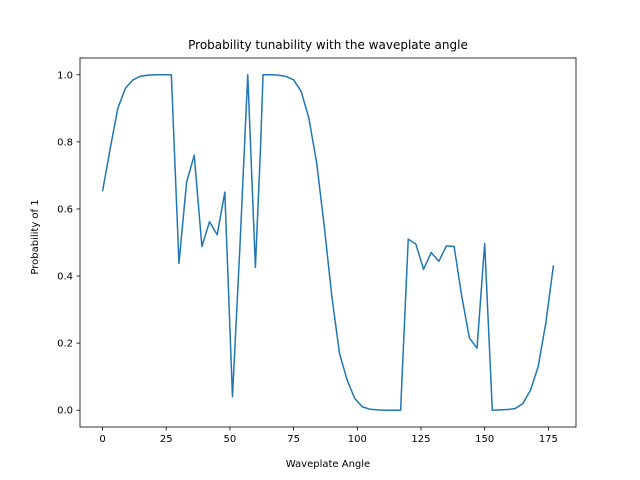  Describe the element at coordinates (328, 436) in the screenshot. I see `x-axis: 0 25 50 75 100 125 150 175` at that location.